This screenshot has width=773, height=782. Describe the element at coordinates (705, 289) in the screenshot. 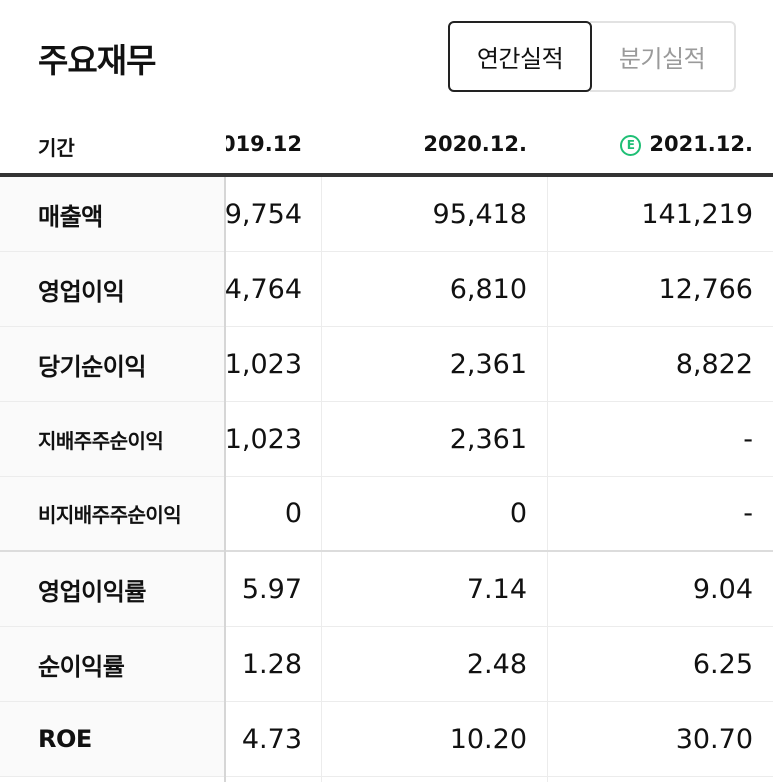

I see `table-cell: 12,766` at that location.